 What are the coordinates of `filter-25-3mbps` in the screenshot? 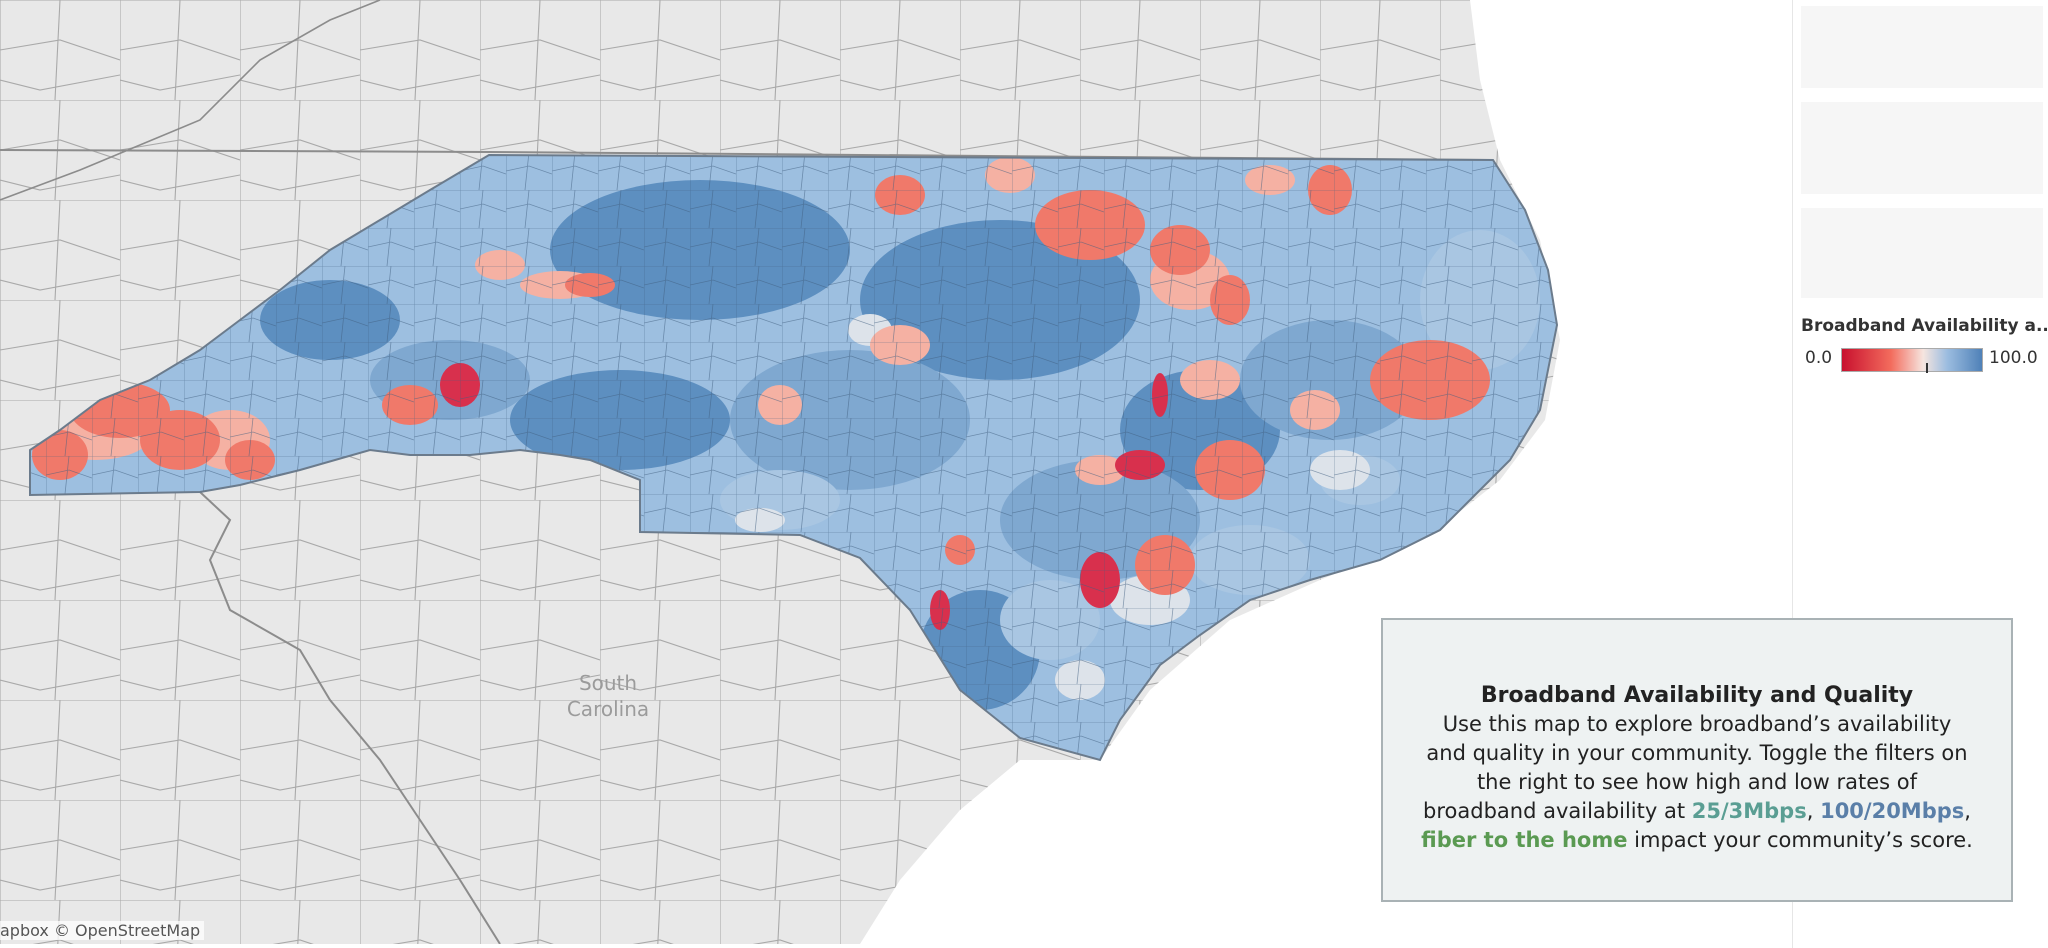 It's located at (1922, 47).